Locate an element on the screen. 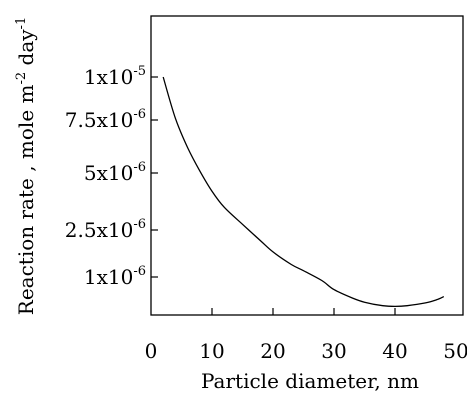  x-axis-ticks: 0 10 20 30 40 50 is located at coordinates (306, 335).